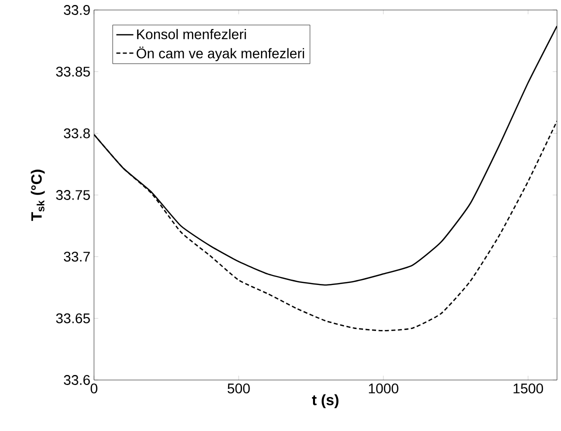 Image resolution: width=561 pixels, height=431 pixels. What do you see at coordinates (239, 389) in the screenshot?
I see `x-tick-label: 500` at bounding box center [239, 389].